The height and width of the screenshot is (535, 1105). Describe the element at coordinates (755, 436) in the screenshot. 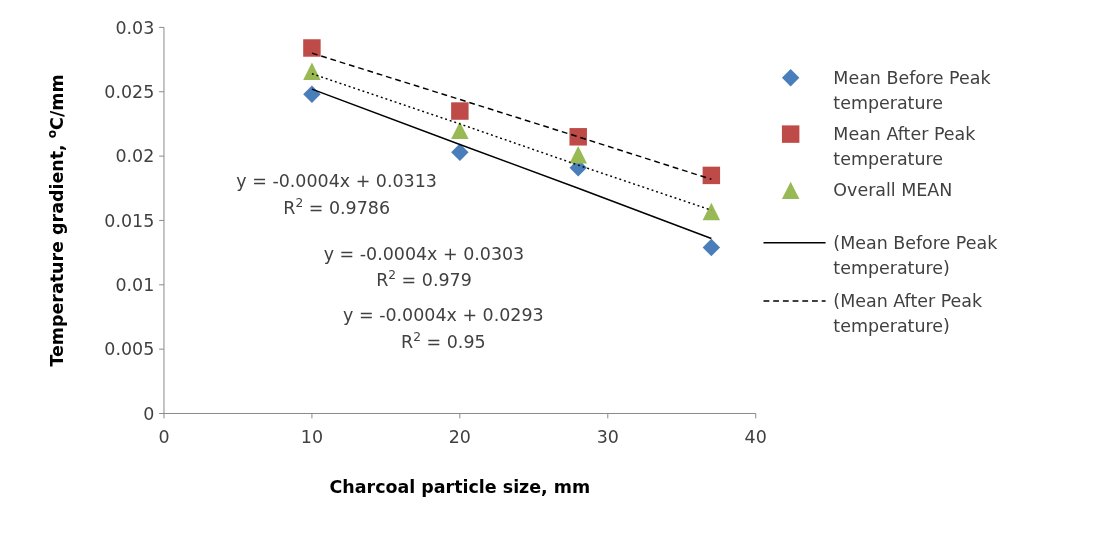

I see `x-tick-label: 40` at that location.